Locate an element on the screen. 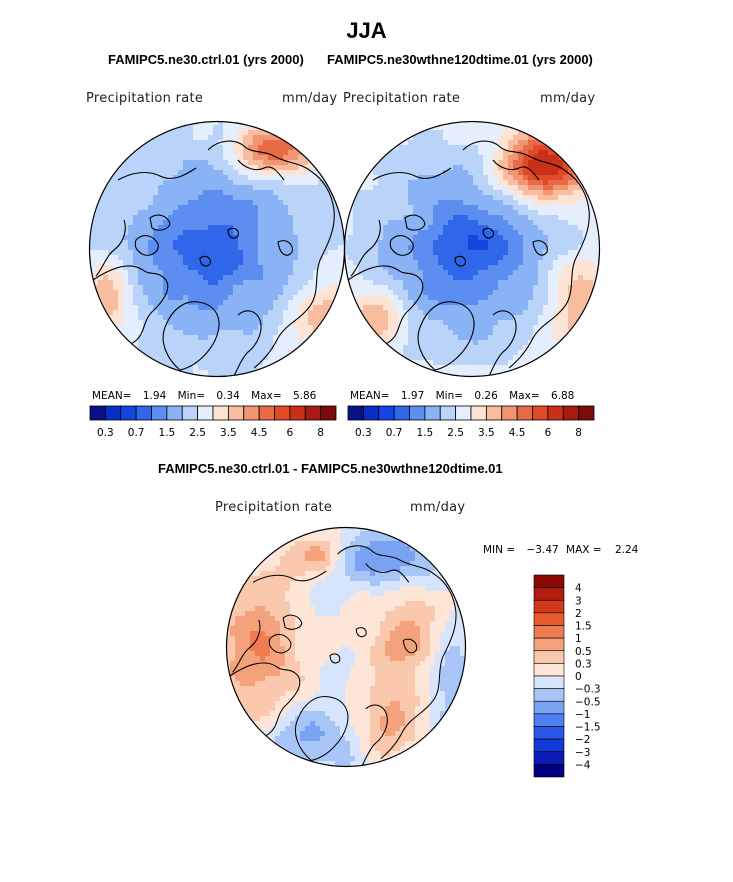 This screenshot has height=882, width=733. diff-max-label: MAX = is located at coordinates (584, 550).